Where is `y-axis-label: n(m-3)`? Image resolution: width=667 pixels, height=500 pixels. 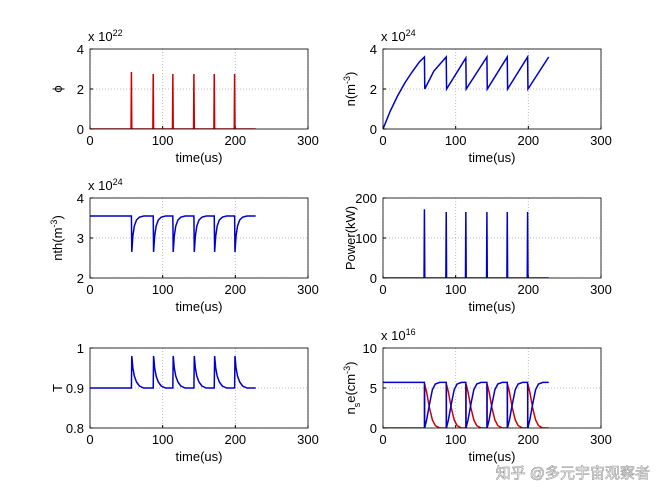
y-axis-label: n(m-3) is located at coordinates (350, 89).